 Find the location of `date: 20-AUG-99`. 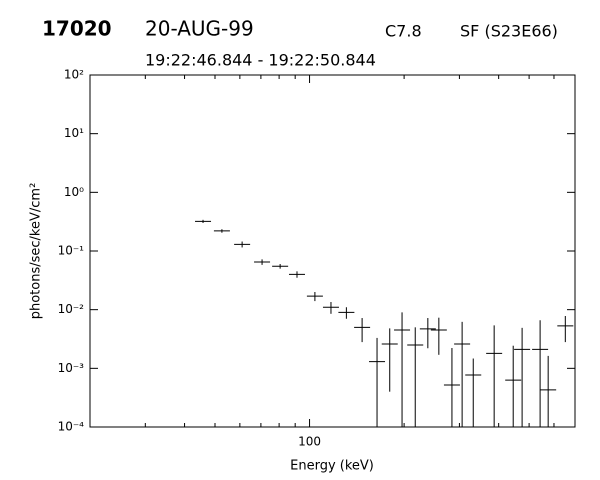

date: 20-AUG-99 is located at coordinates (199, 29).